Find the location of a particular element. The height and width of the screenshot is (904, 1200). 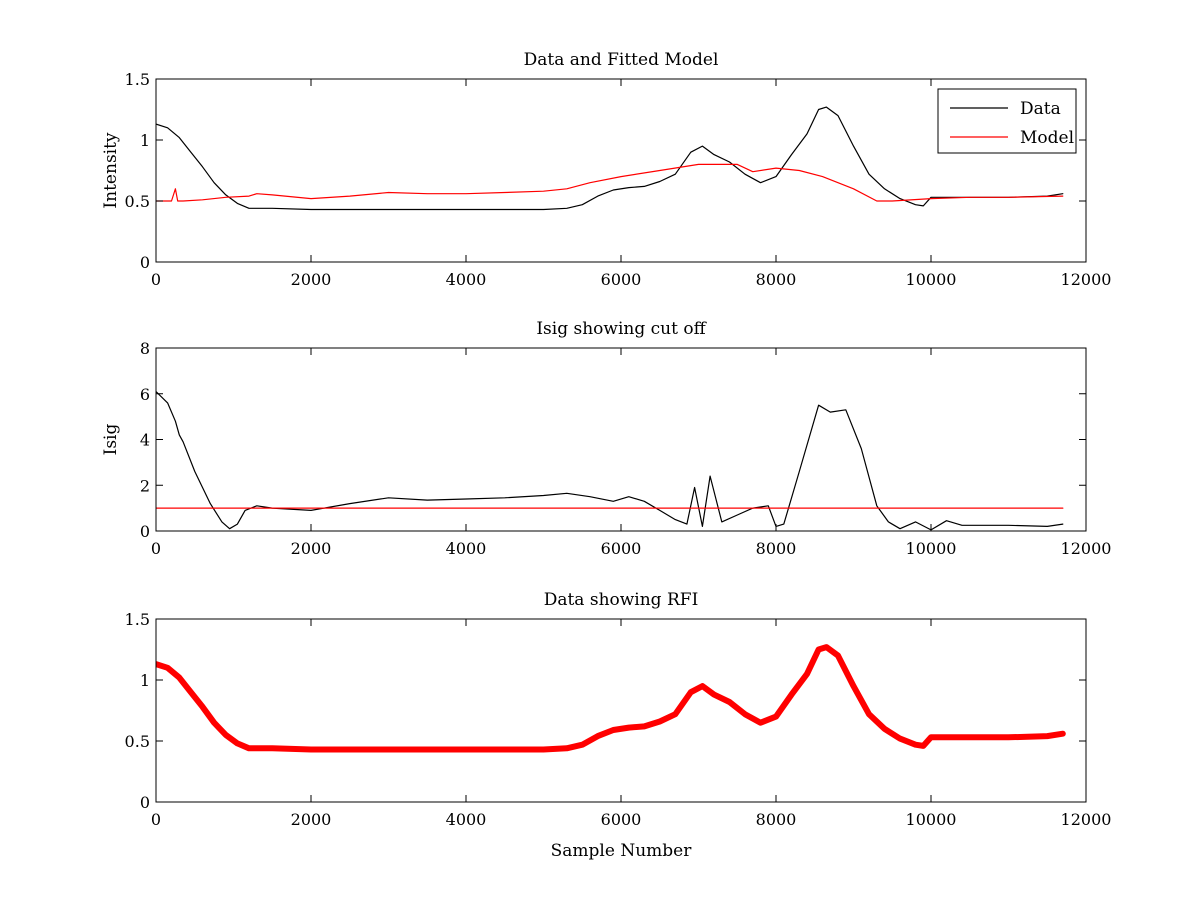

subplot-title: Data showing RFI is located at coordinates (621, 600).